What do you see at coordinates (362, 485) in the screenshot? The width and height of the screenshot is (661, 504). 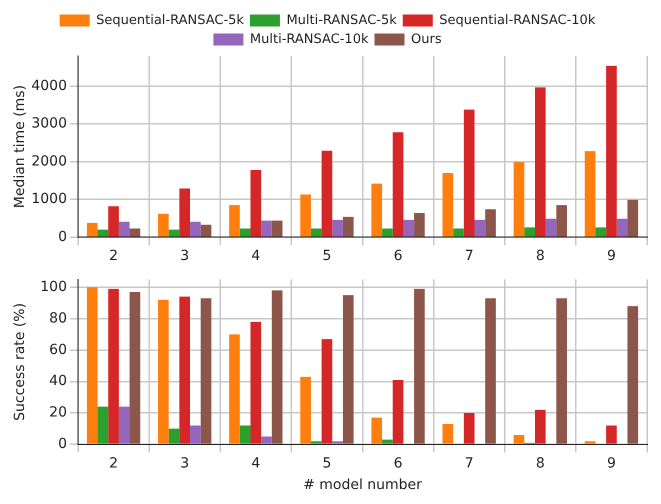 I see `x-axis-title: # model number` at bounding box center [362, 485].